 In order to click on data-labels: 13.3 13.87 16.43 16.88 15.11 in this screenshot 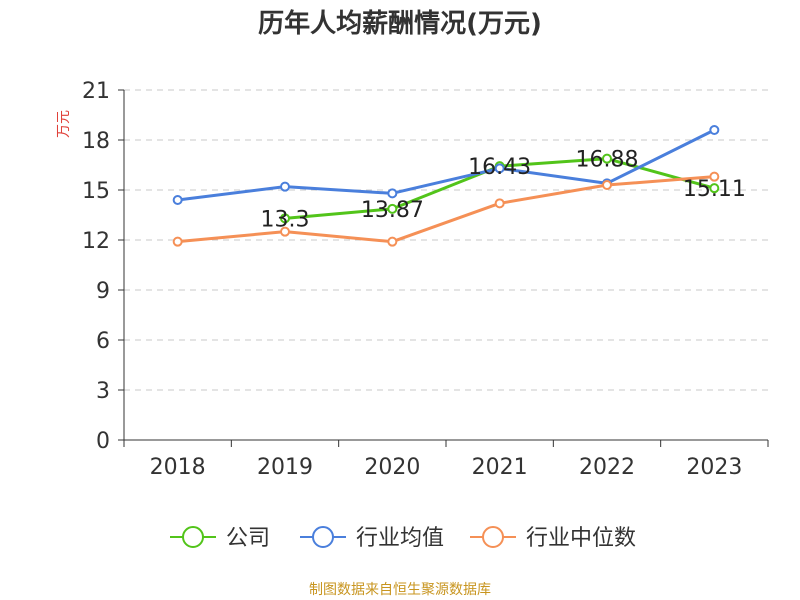, I will do `click(503, 190)`.